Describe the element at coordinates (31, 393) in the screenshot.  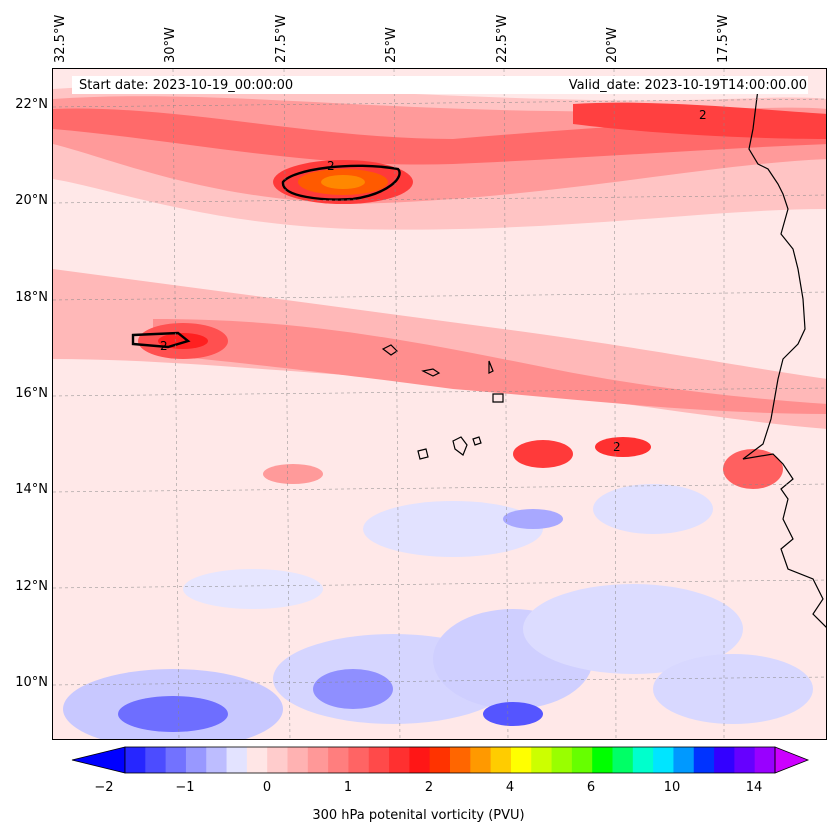
I see `lat-tick-label: 16°N` at that location.